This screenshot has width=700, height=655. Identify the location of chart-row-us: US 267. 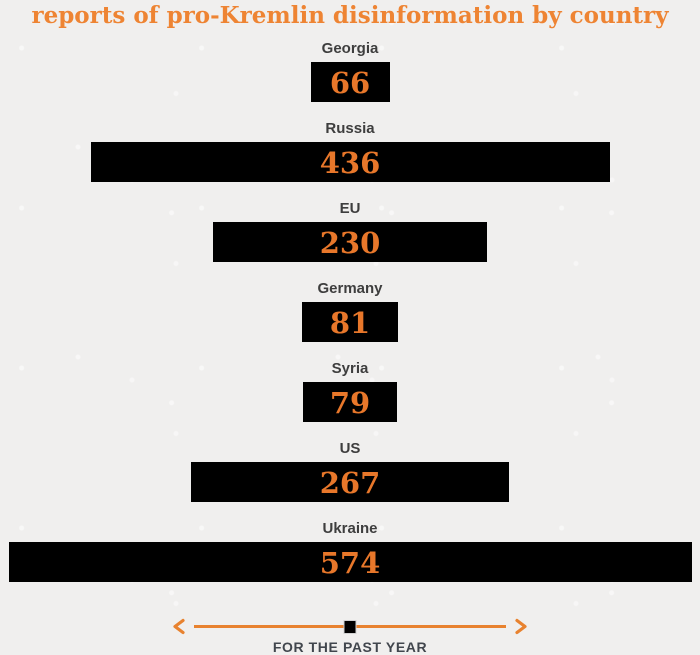
(350, 471).